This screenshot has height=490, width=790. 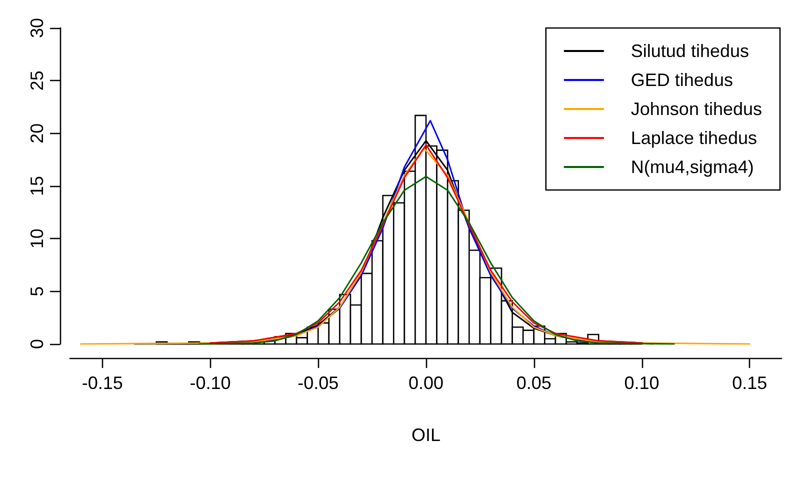 What do you see at coordinates (318, 383) in the screenshot?
I see `x-tick-label: -0.05` at bounding box center [318, 383].